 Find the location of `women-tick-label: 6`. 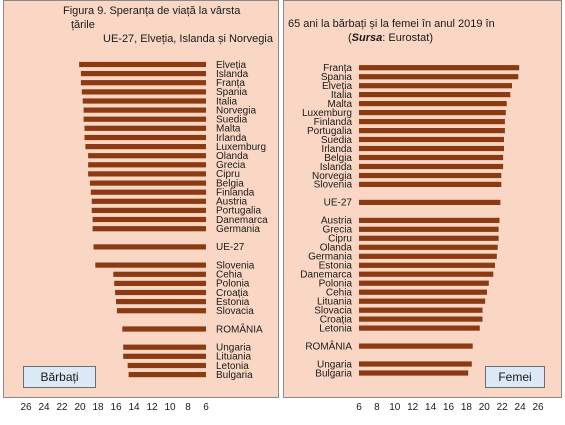

women-tick-label: 6 is located at coordinates (359, 407).